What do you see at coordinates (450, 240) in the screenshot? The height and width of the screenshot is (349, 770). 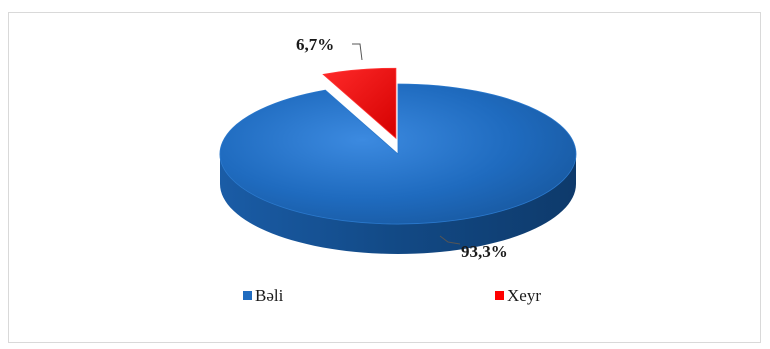 I see `leader-line-beli` at bounding box center [450, 240].